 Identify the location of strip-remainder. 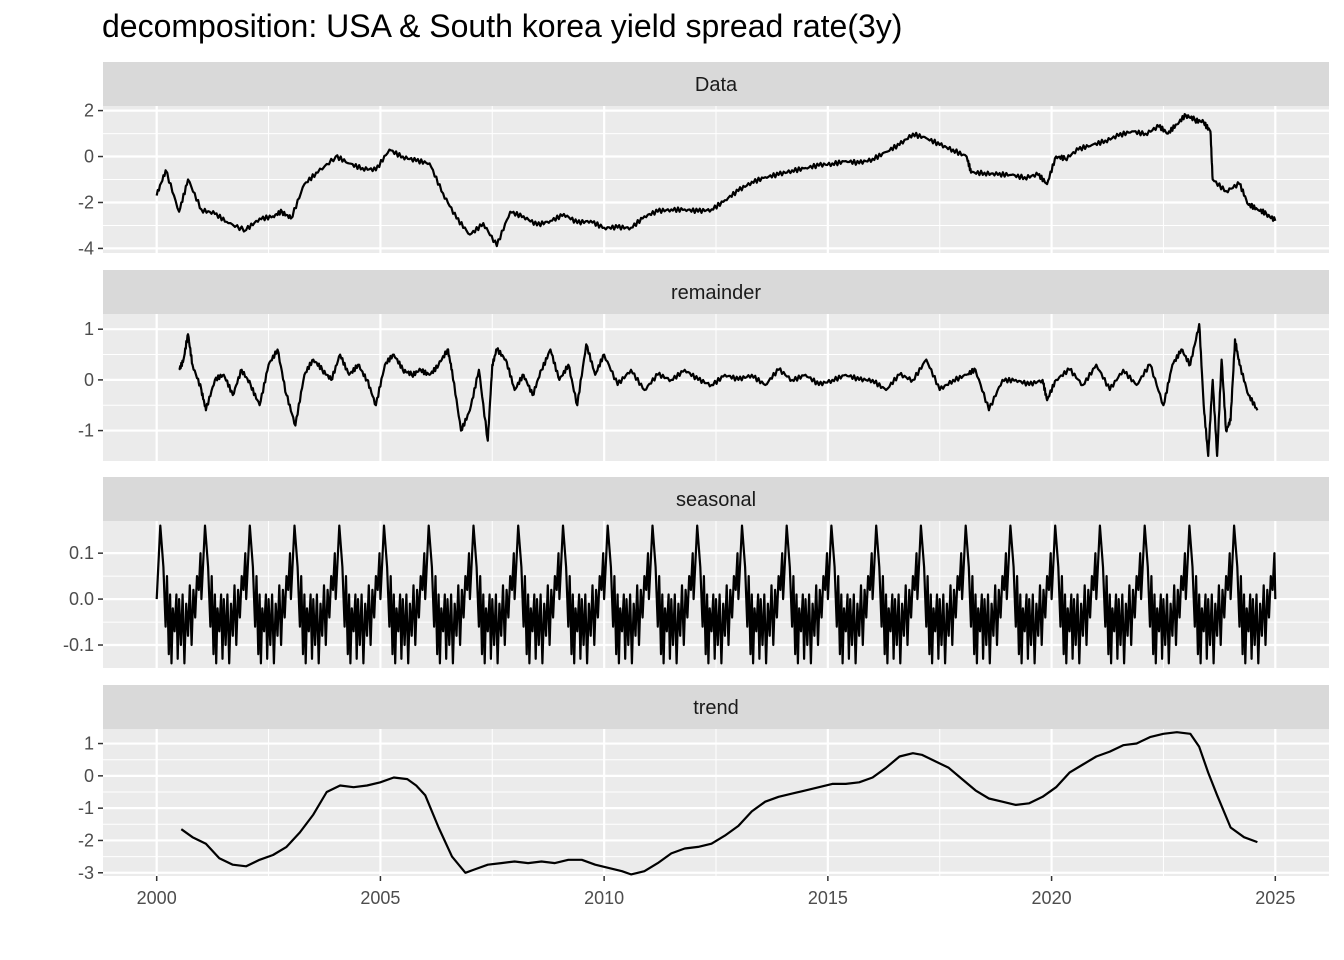
(716, 292).